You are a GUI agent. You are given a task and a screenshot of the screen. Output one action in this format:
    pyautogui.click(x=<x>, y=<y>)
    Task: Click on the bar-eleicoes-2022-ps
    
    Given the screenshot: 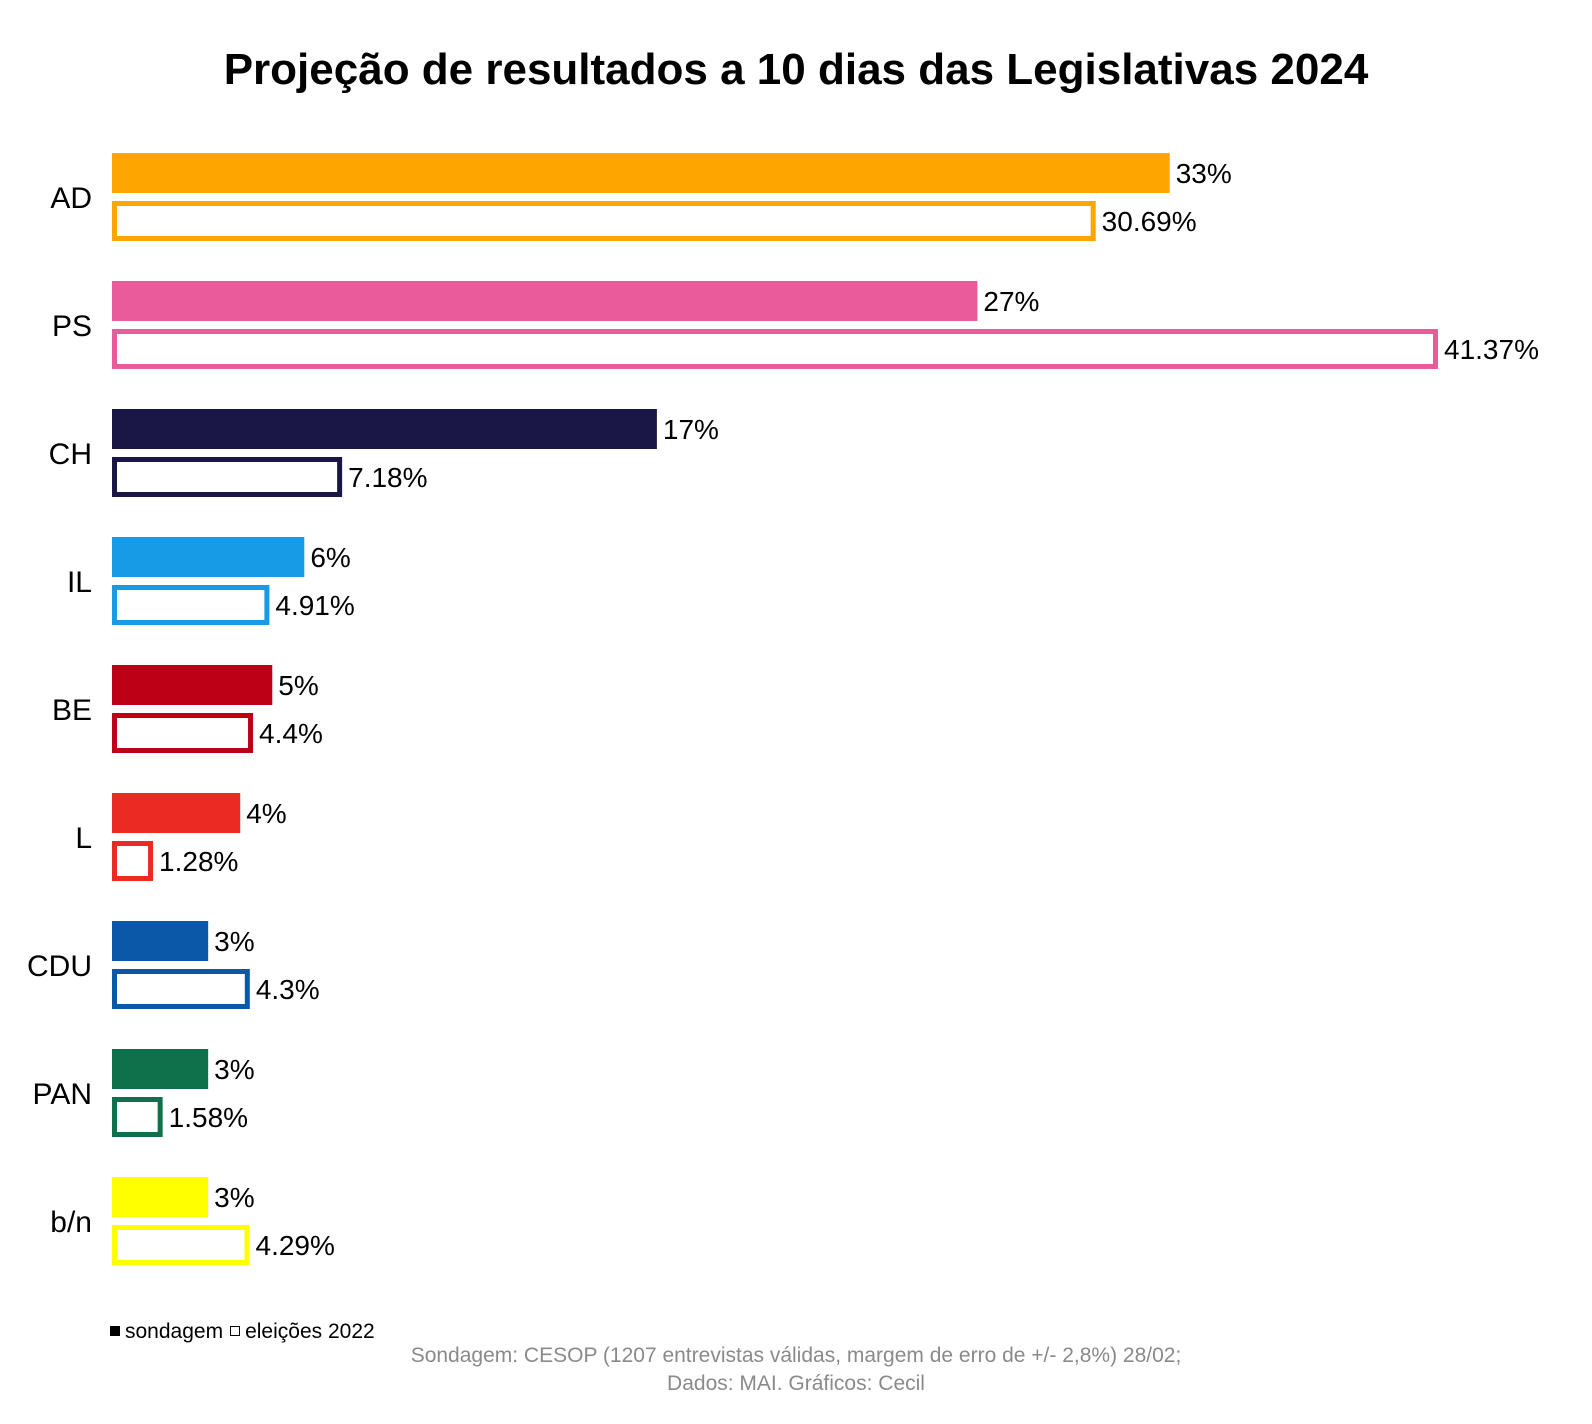 What is the action you would take?
    pyautogui.click(x=775, y=349)
    